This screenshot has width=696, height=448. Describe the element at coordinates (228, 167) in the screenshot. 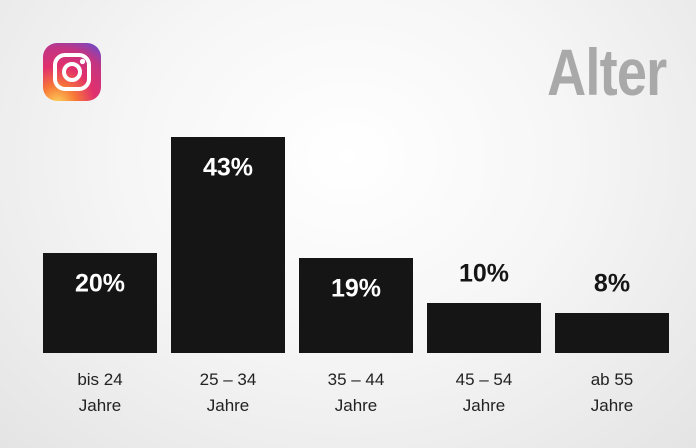

I see `value-label: 43%` at that location.